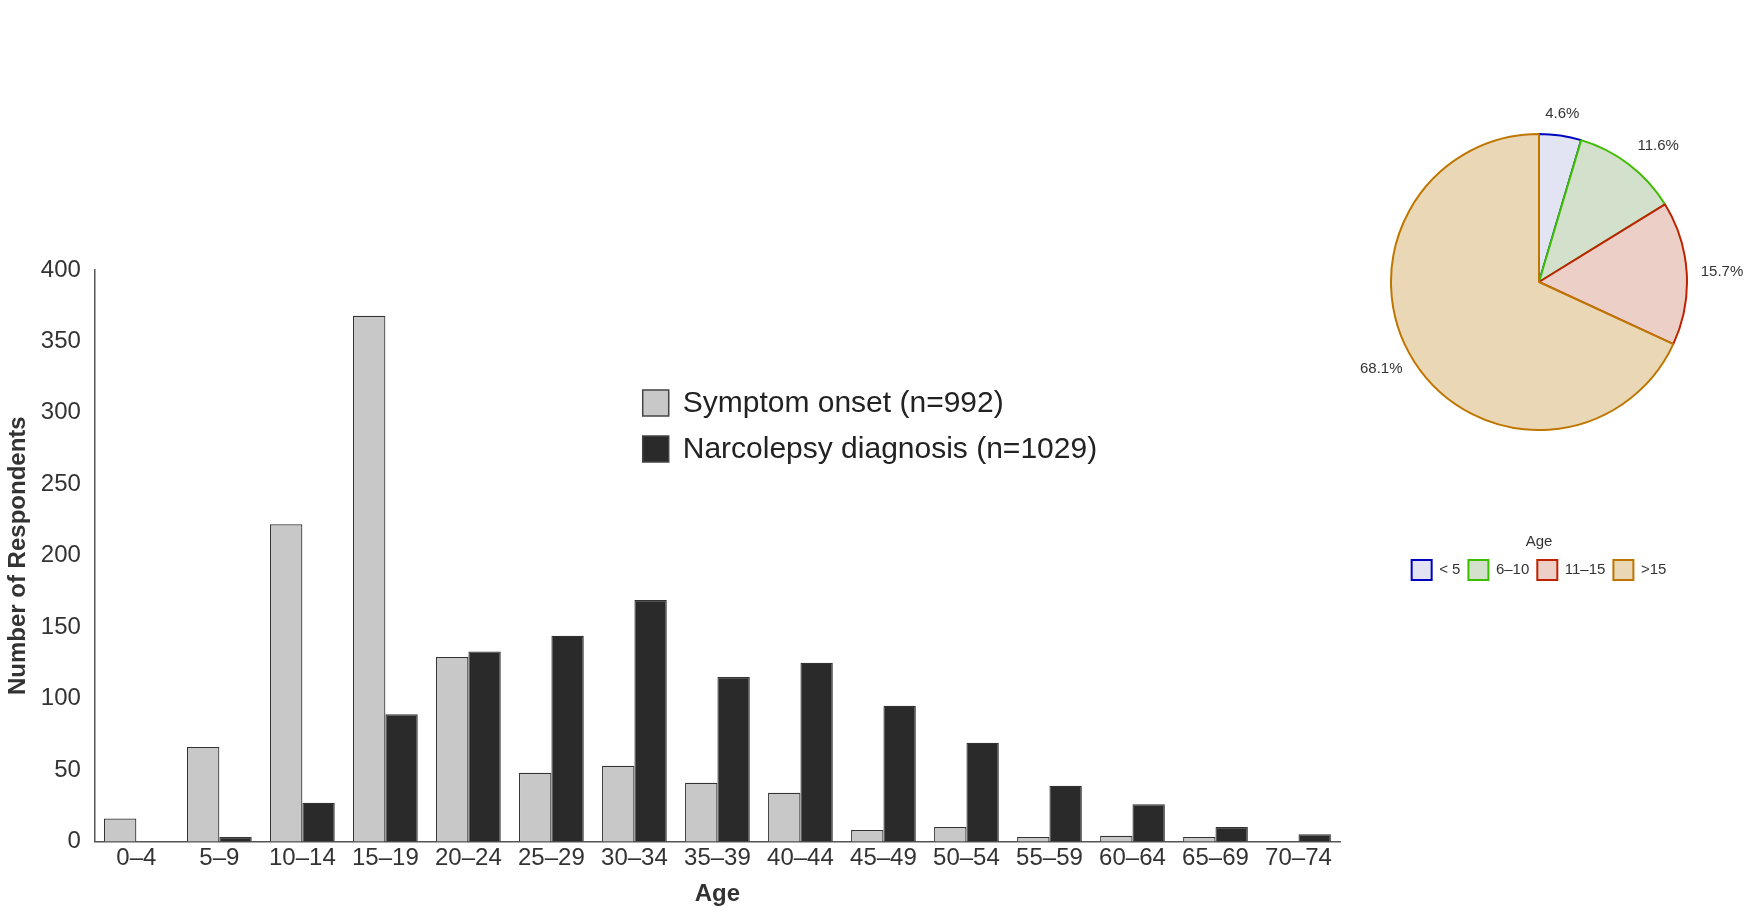 This screenshot has height=913, width=1758. What do you see at coordinates (60, 482) in the screenshot?
I see `y-tick-label: 250` at bounding box center [60, 482].